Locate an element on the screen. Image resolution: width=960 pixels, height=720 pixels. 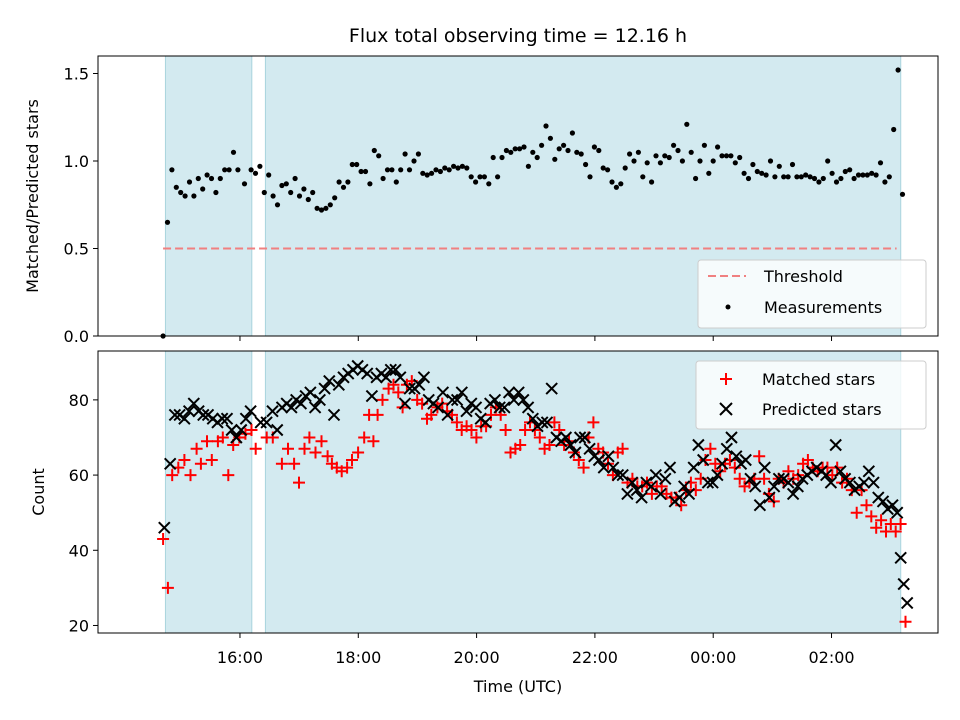
x-tick-label: 16:00 is located at coordinates (240, 657).